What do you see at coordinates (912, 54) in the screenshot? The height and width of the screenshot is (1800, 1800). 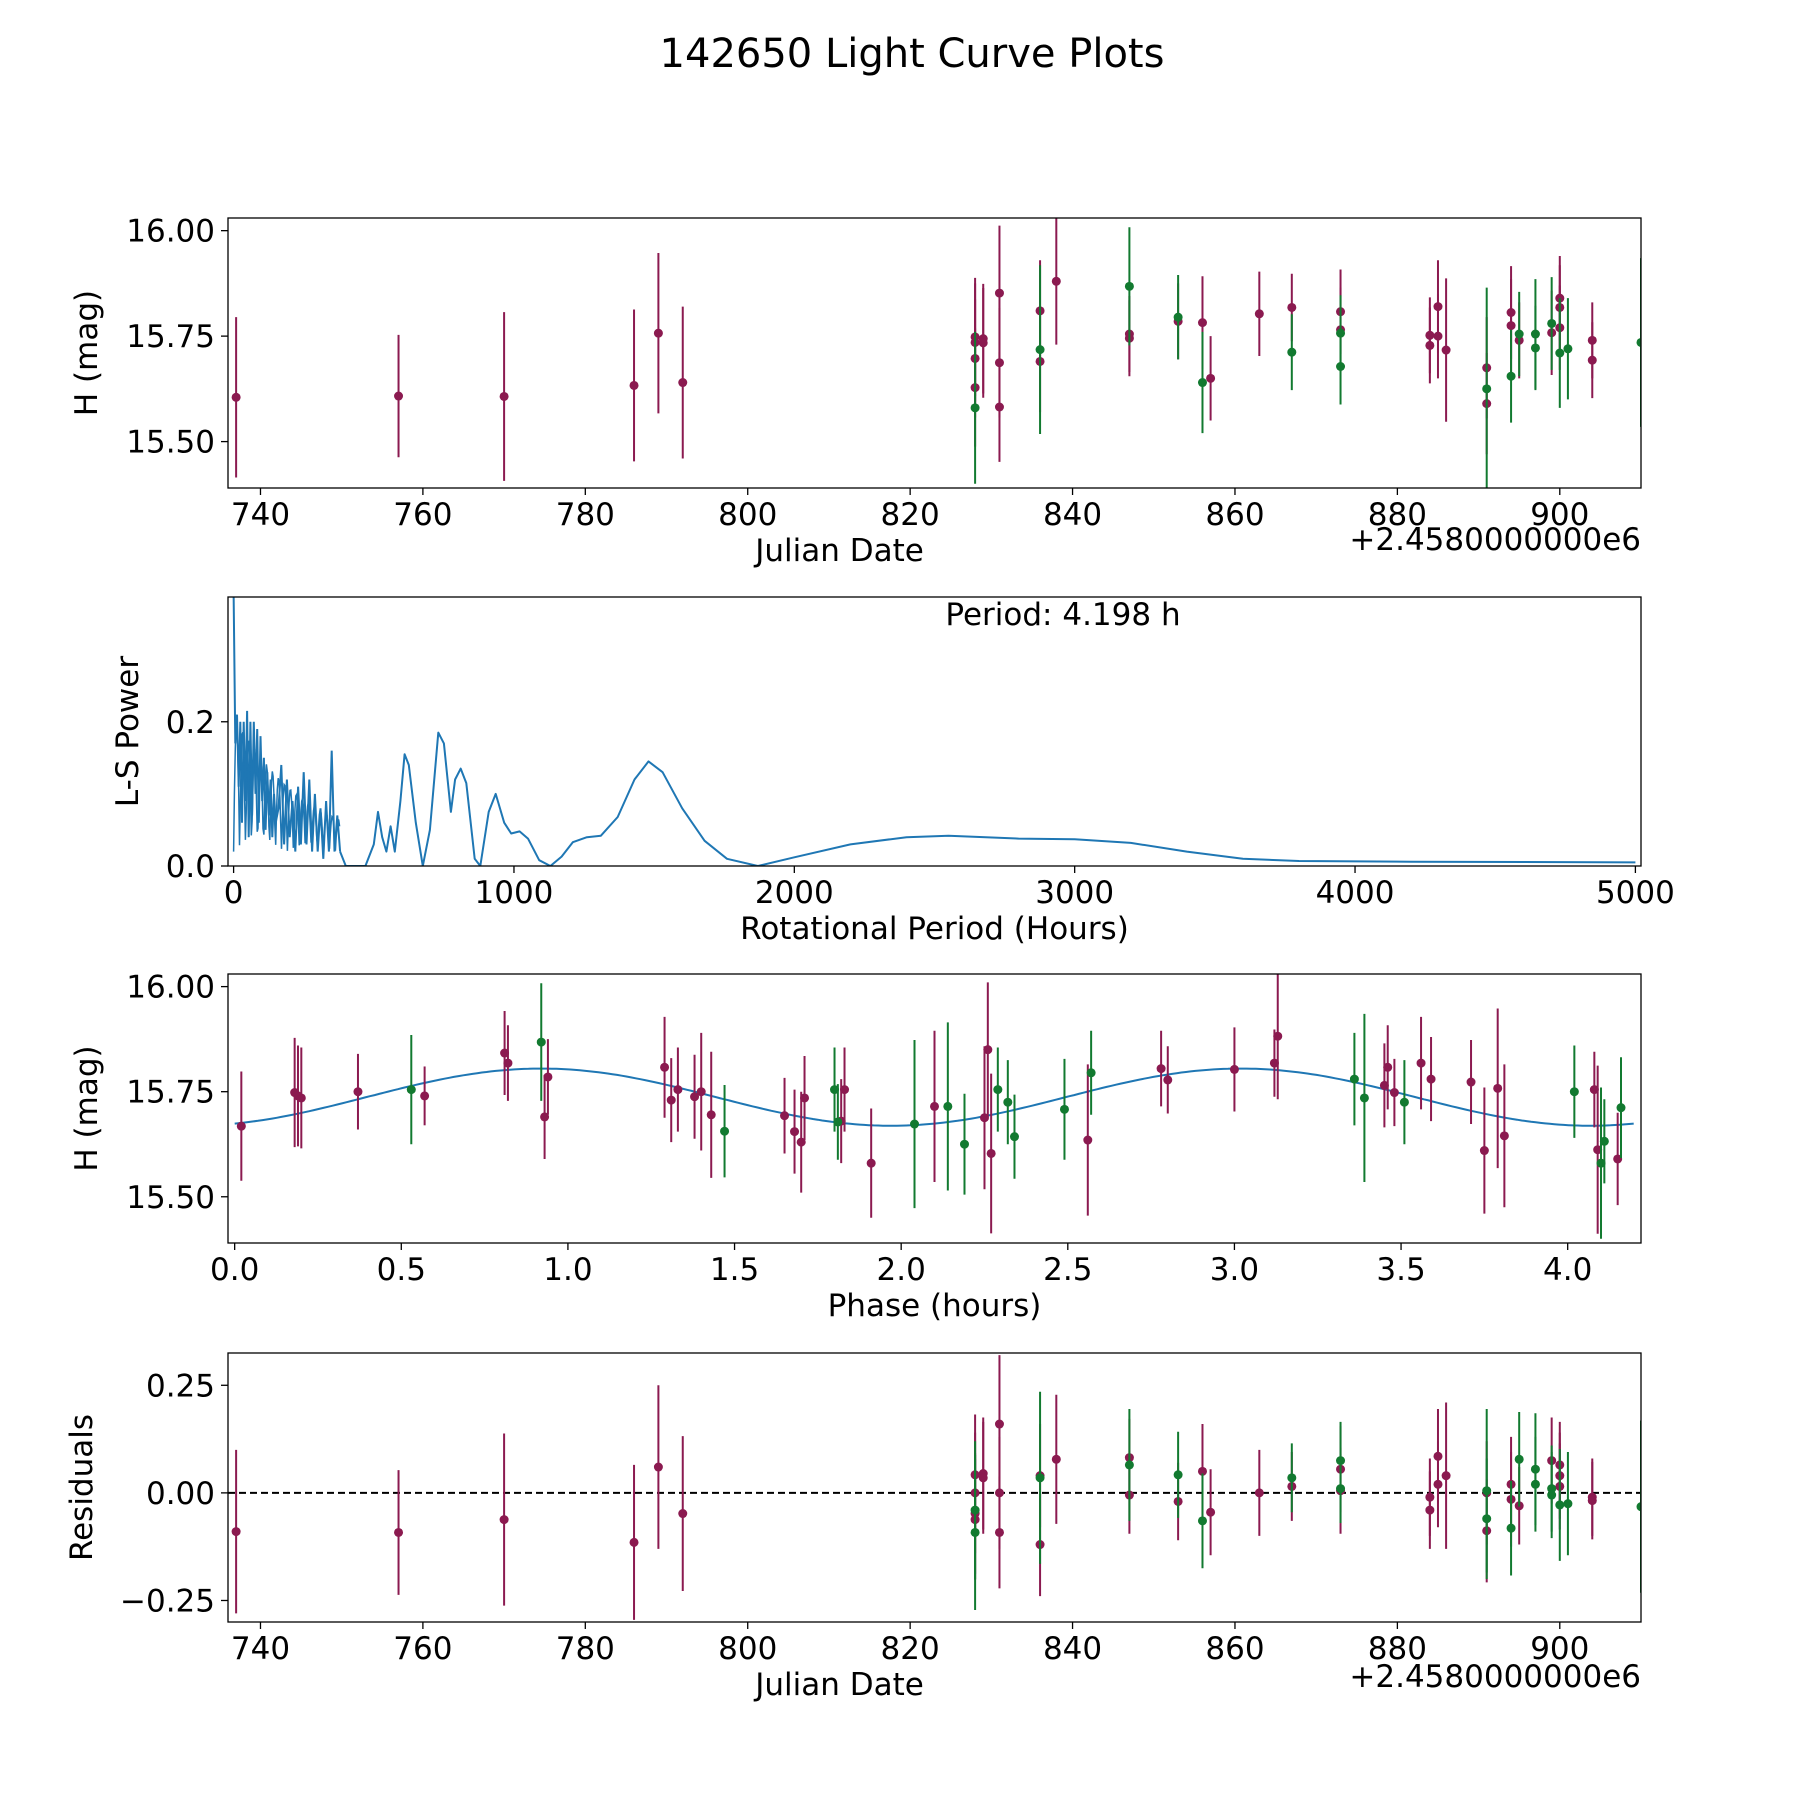 I see `figure-title: 142650 Light Curve Plots` at bounding box center [912, 54].